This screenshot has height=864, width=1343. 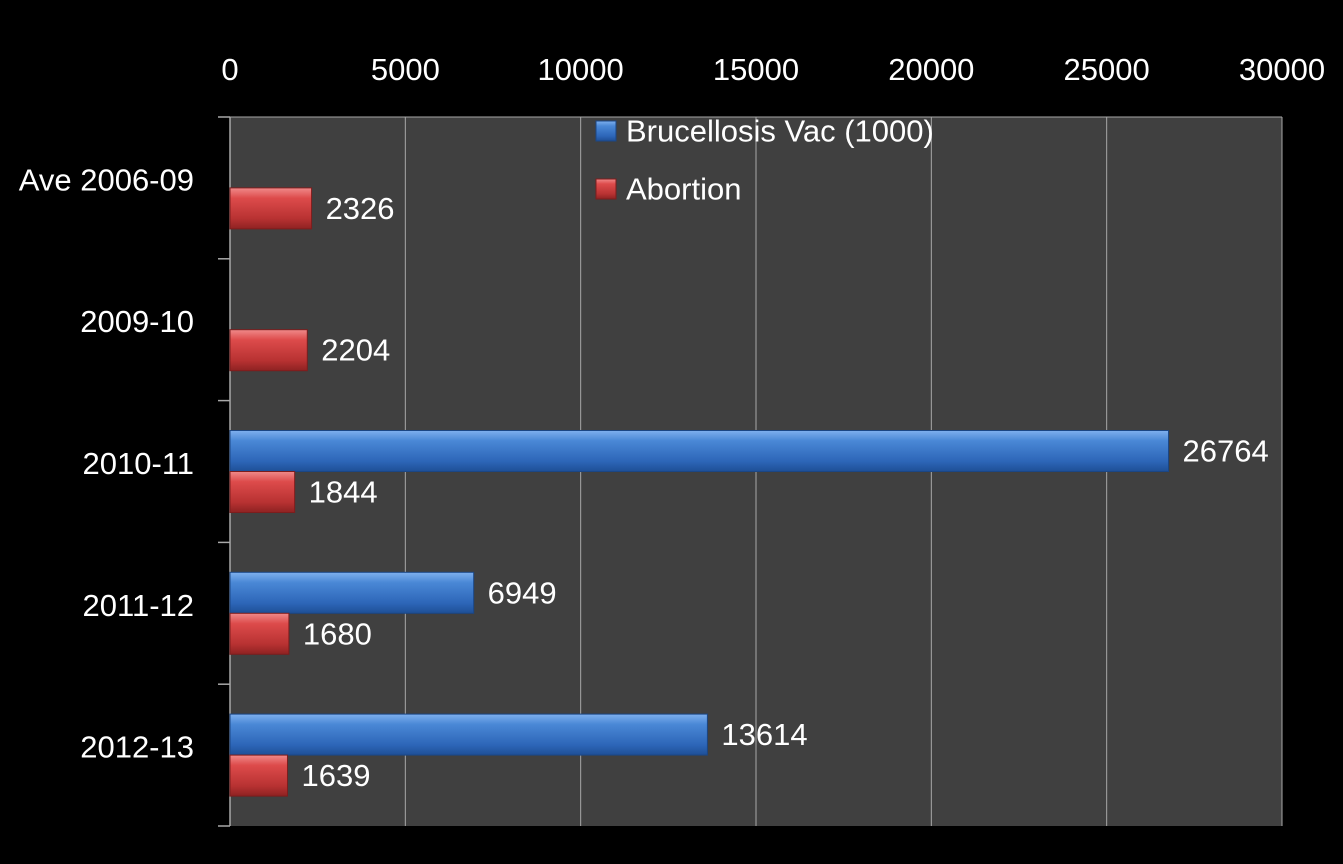 What do you see at coordinates (780, 131) in the screenshot?
I see `legend-label-brucellosis-vac: Brucellosis Vac (1000)` at bounding box center [780, 131].